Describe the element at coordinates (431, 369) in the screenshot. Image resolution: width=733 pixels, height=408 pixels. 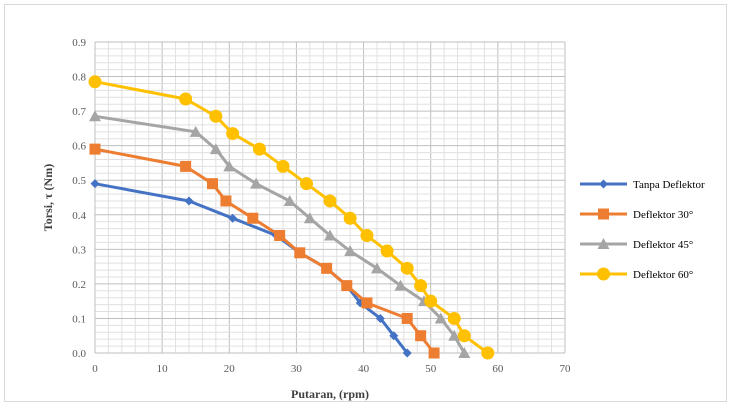
I see `x-tick-label: 50` at that location.